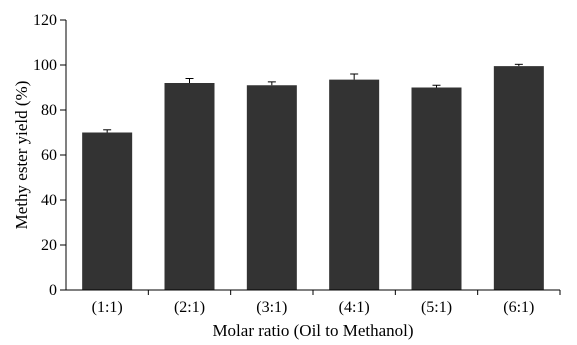 The width and height of the screenshot is (577, 345). What do you see at coordinates (326, 303) in the screenshot?
I see `x-ticks-layer: (1:1) (2:1) (3:1) (4:1) (5:1) (6:1)` at bounding box center [326, 303].